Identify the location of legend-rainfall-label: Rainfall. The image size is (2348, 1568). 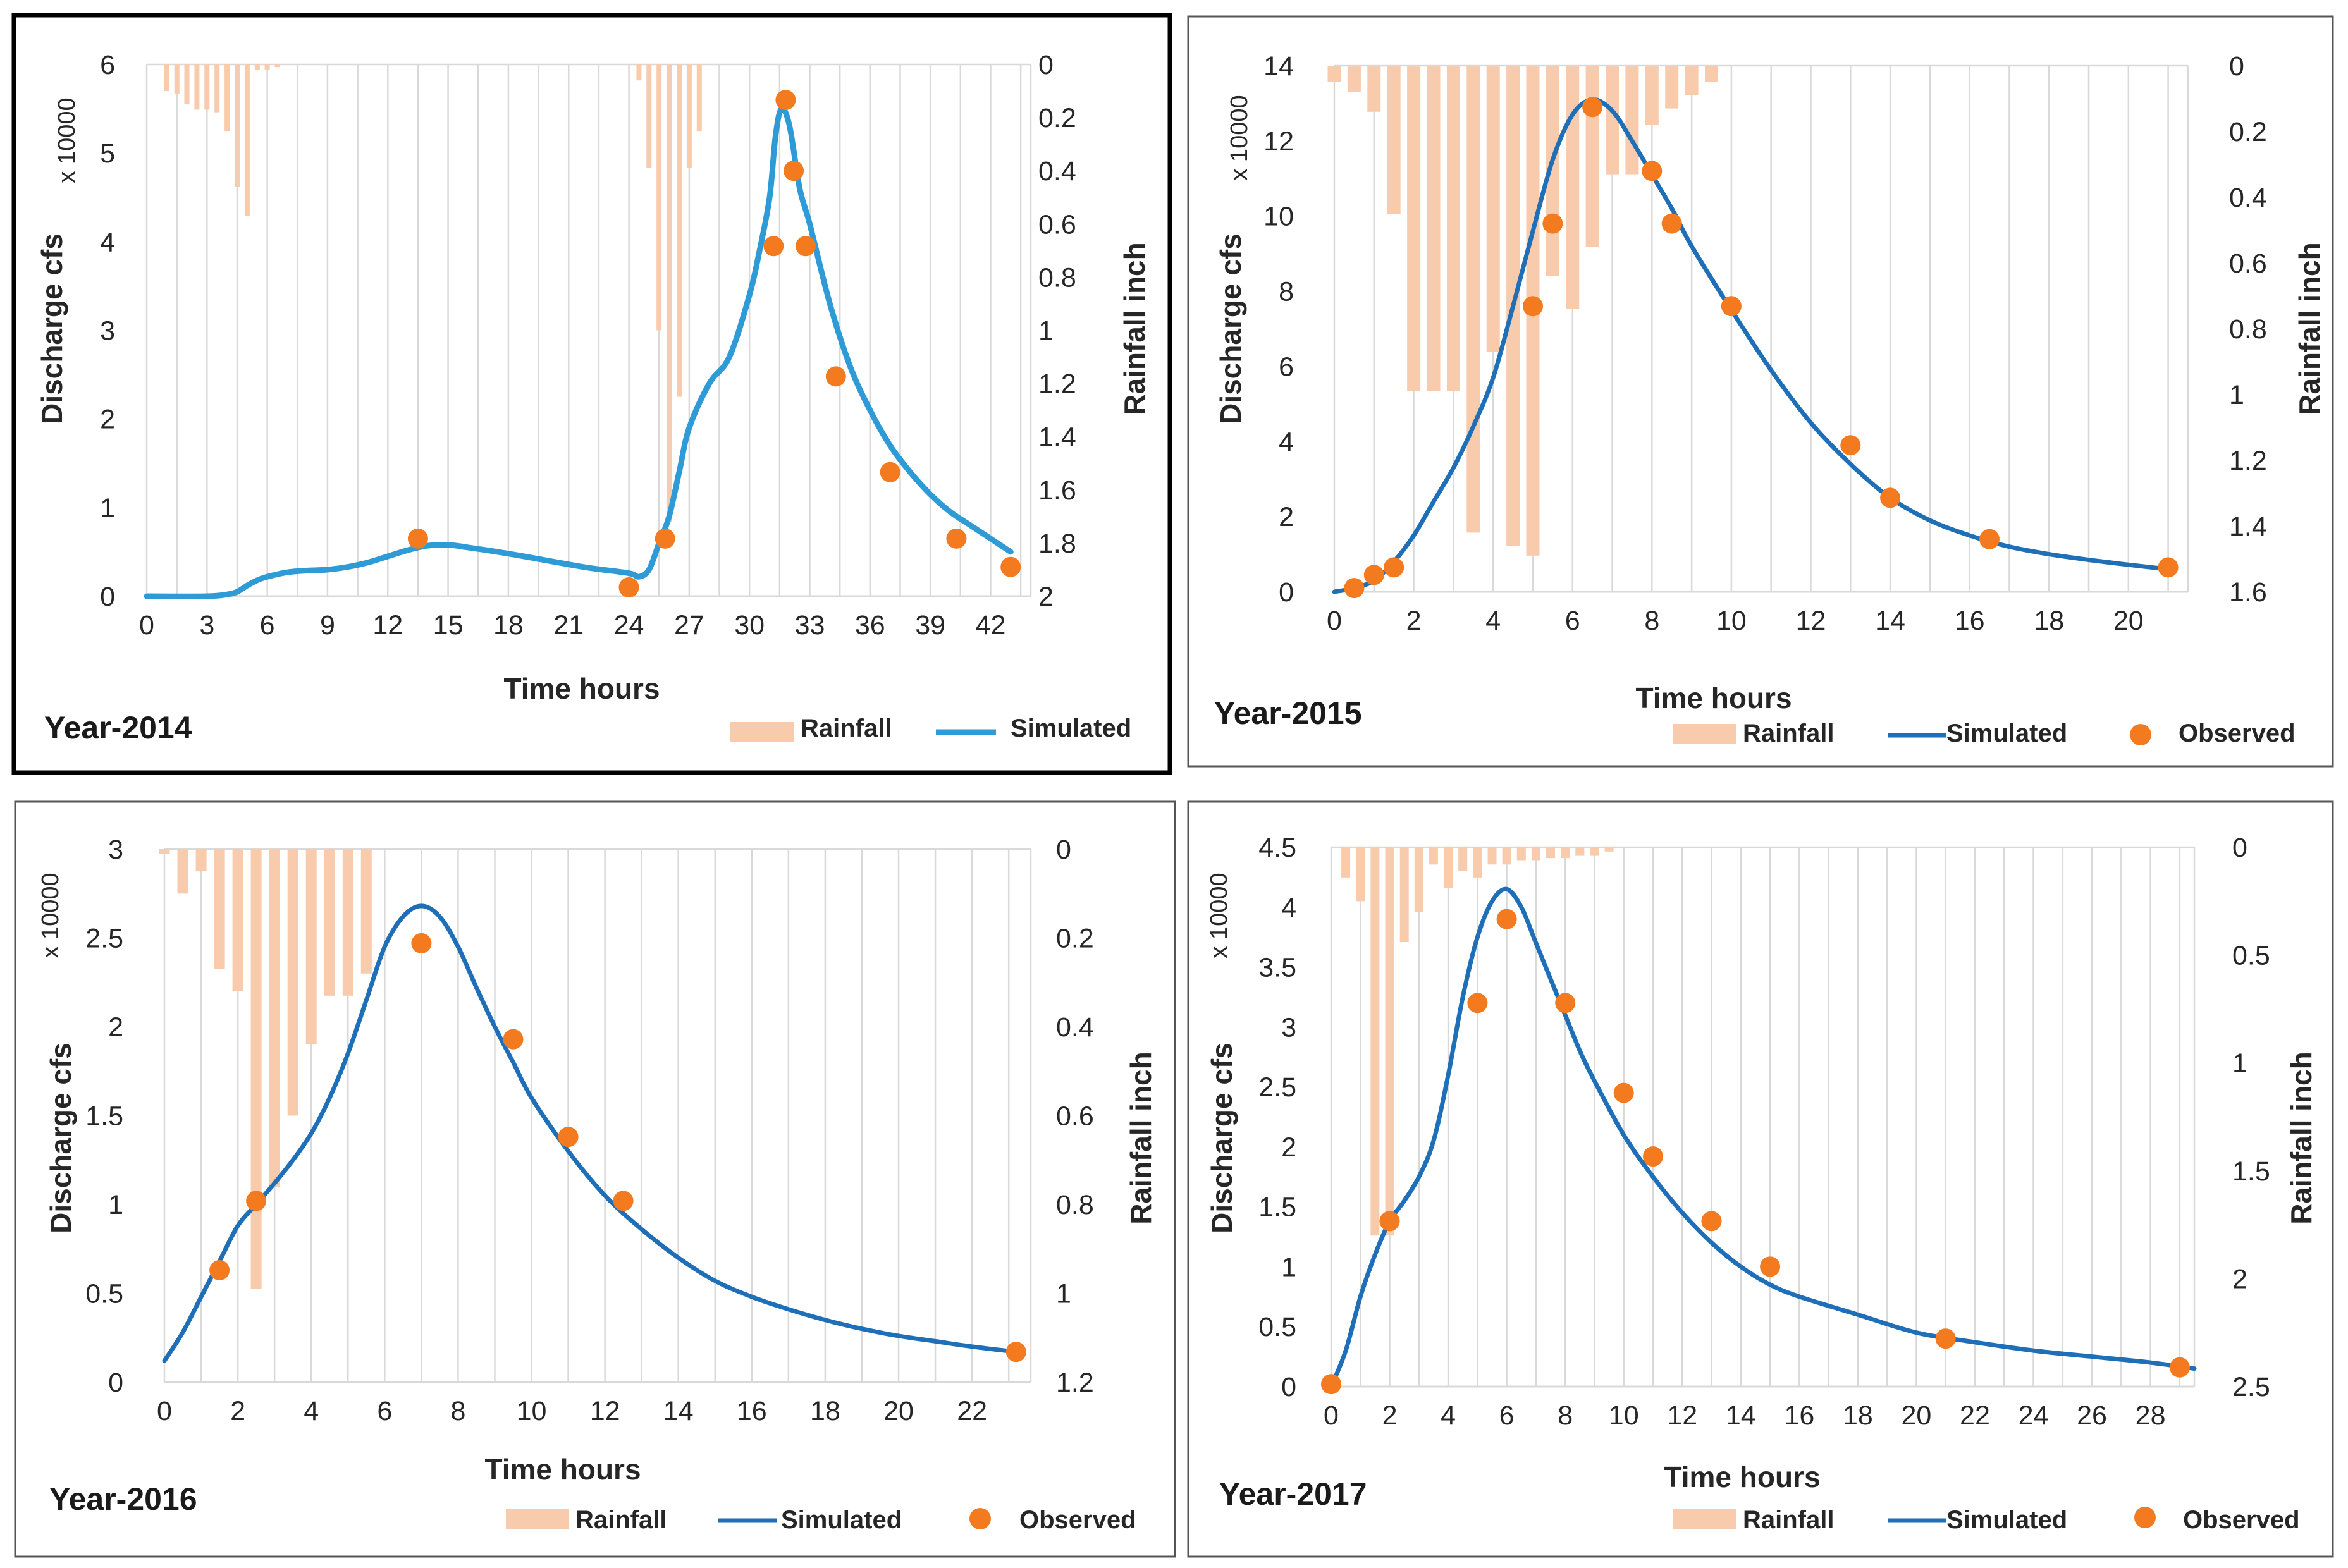
(621, 1520).